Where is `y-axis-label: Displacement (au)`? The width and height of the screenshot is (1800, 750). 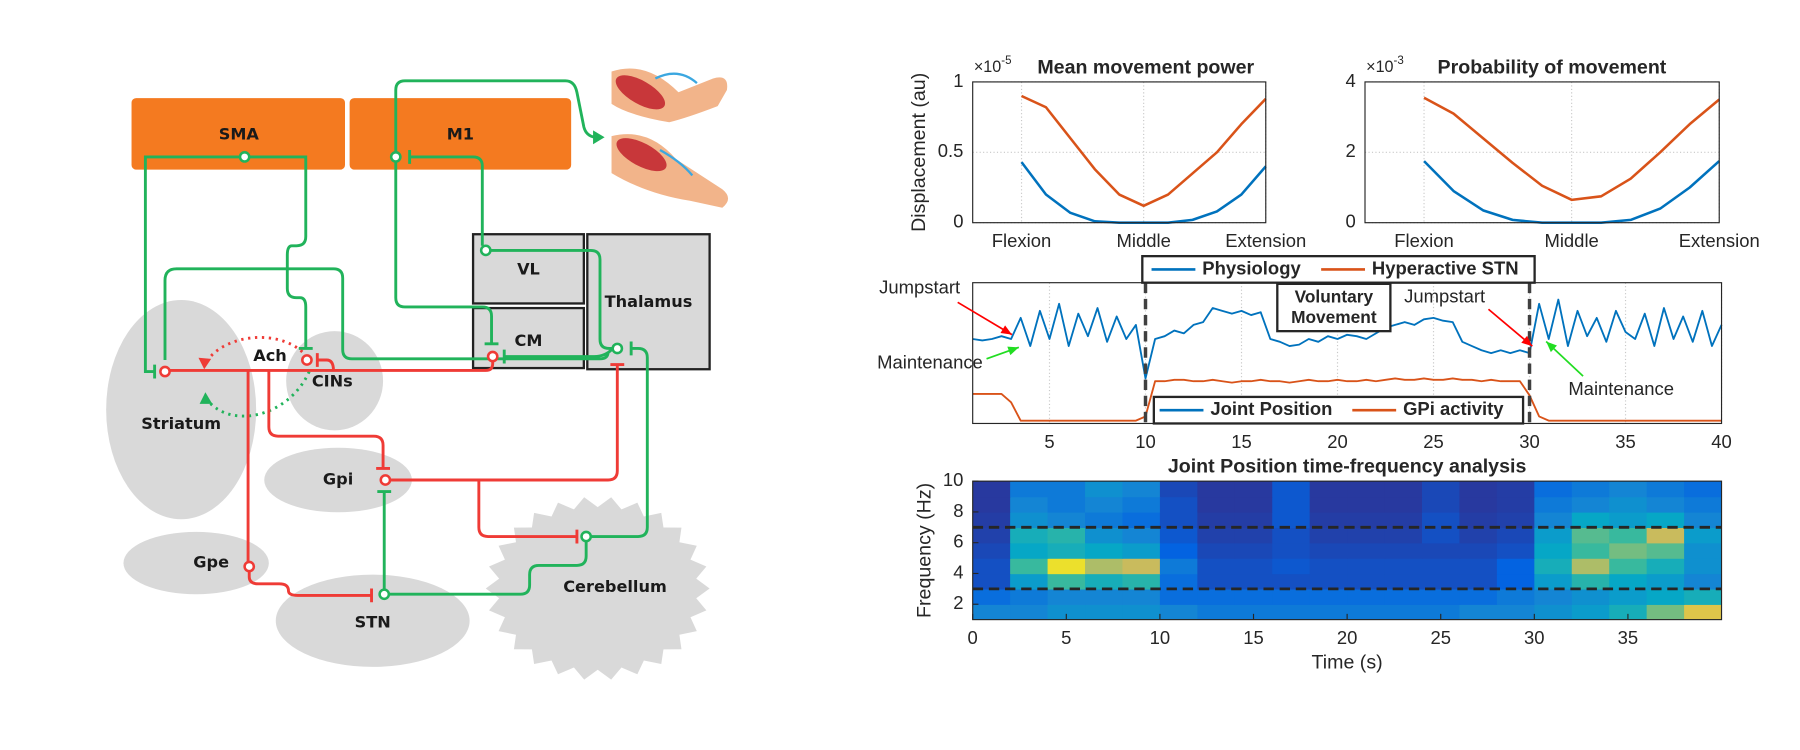
y-axis-label: Displacement (au) is located at coordinates (919, 152).